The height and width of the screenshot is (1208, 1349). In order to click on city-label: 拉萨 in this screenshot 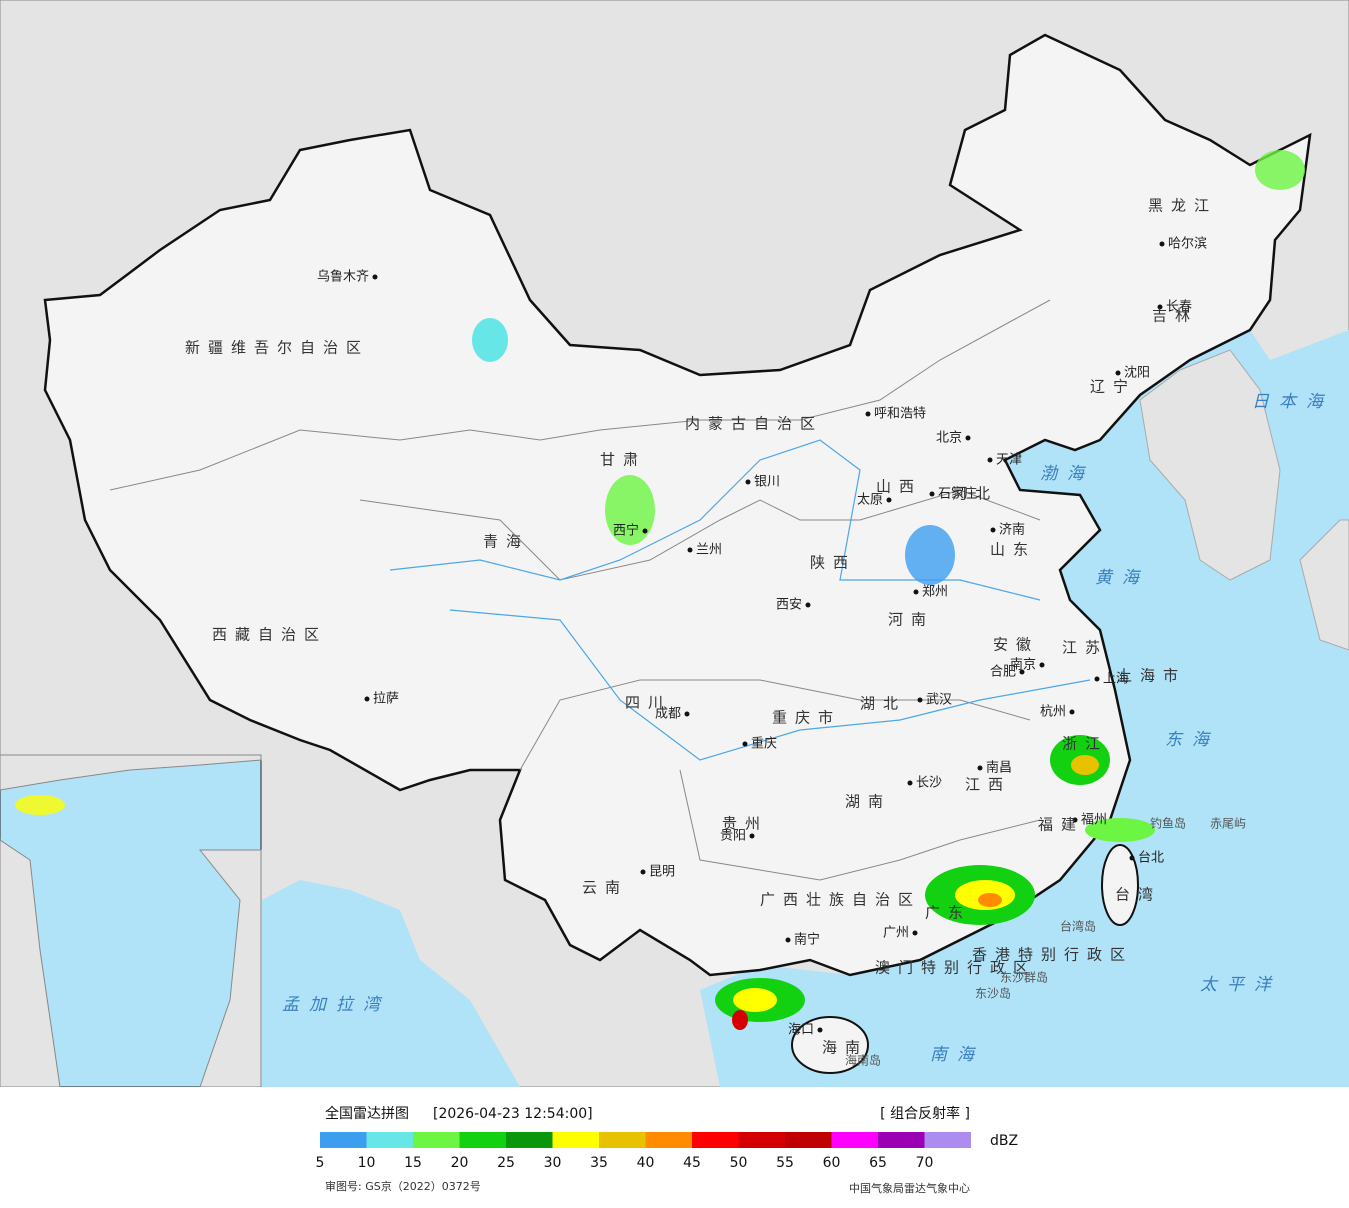, I will do `click(386, 699)`.